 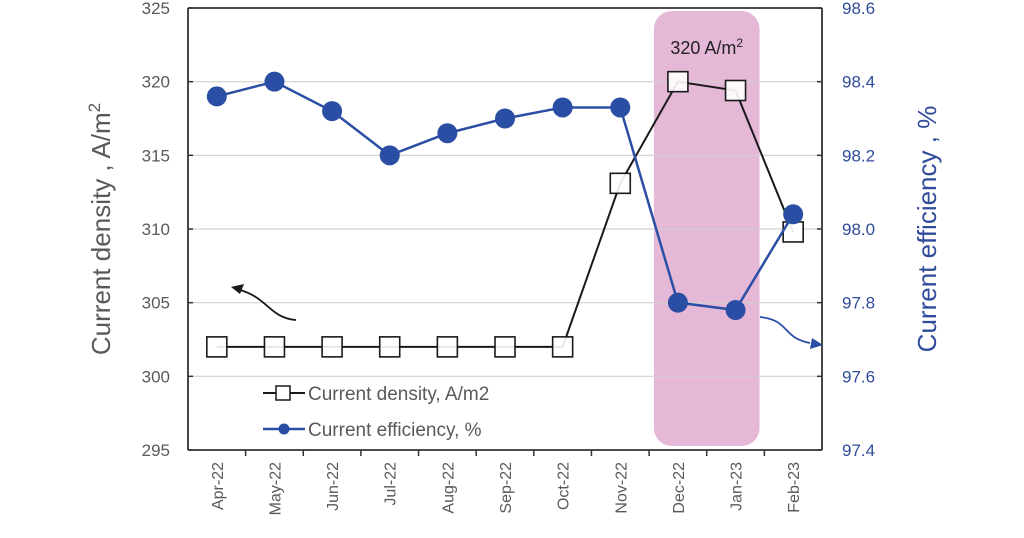 I want to click on y-tick-left-label: 310, so click(x=156, y=229).